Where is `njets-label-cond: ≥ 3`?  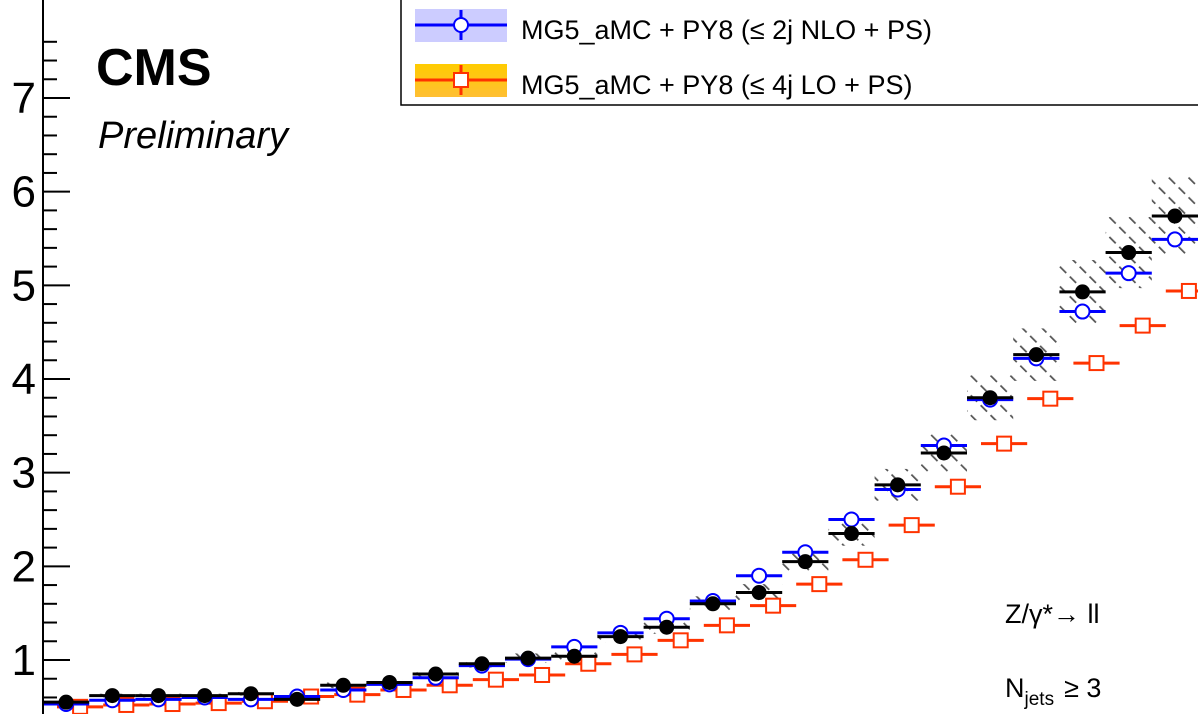 njets-label-cond: ≥ 3 is located at coordinates (1082, 688).